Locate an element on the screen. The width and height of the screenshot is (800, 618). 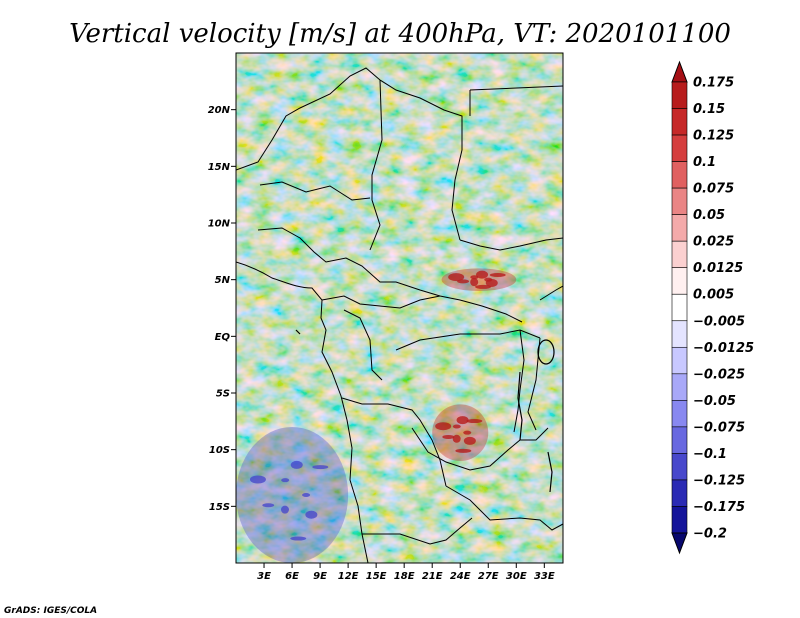
colorbar-bottom-arrow is located at coordinates (679, 543).